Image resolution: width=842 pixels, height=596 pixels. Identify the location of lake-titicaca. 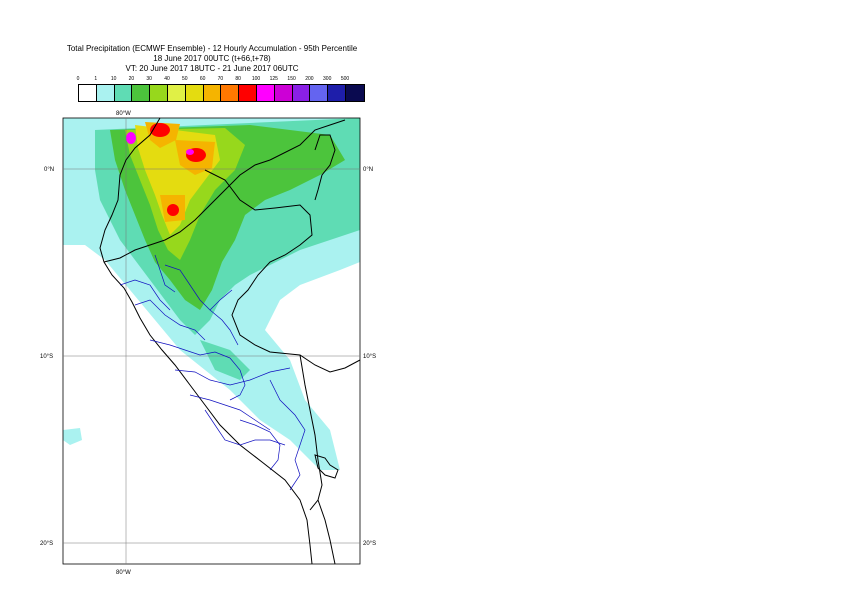
(326, 466).